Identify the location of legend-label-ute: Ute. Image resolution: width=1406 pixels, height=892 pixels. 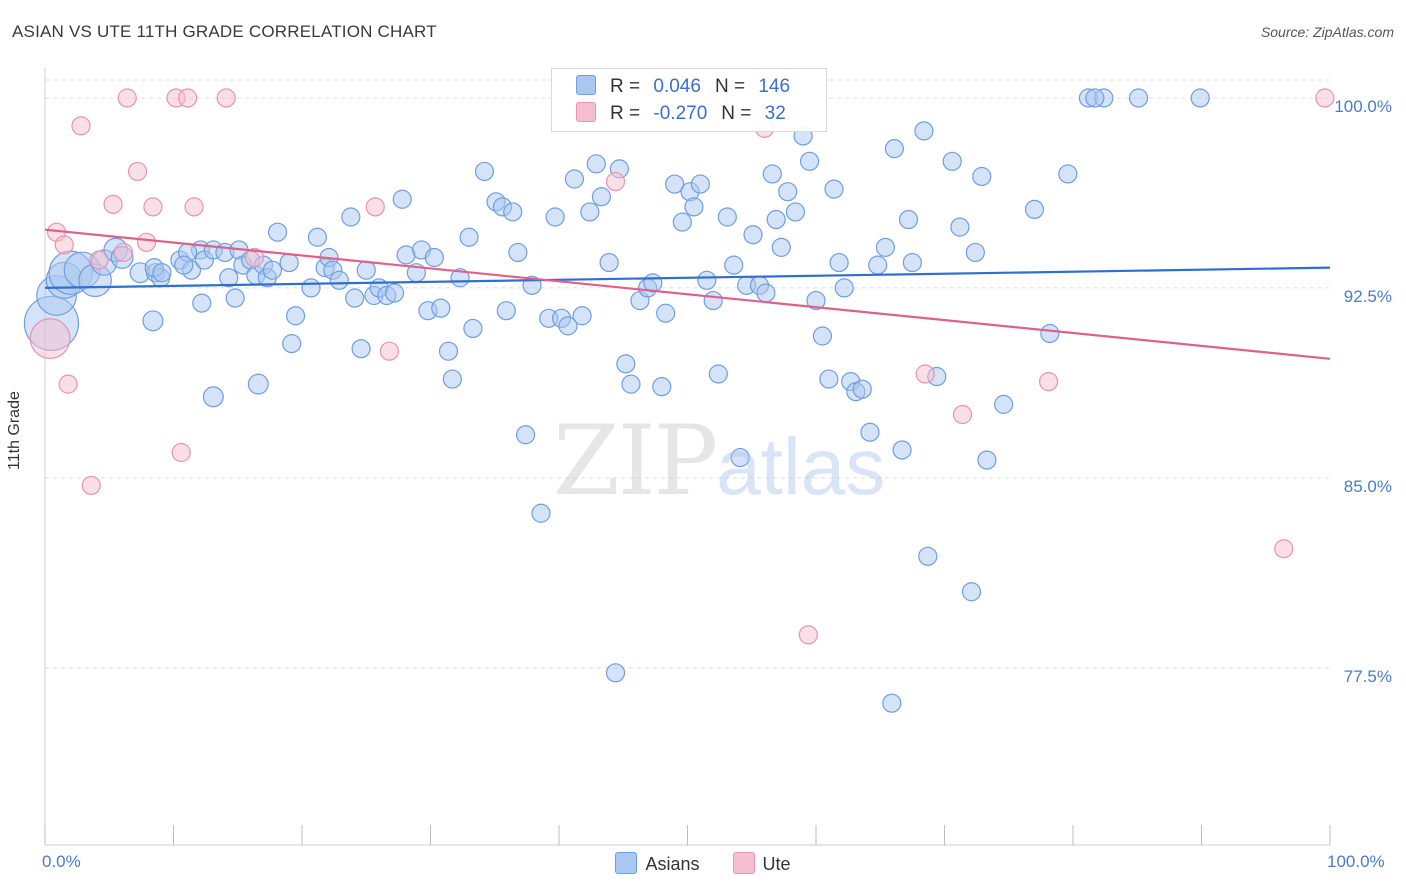
(776, 864).